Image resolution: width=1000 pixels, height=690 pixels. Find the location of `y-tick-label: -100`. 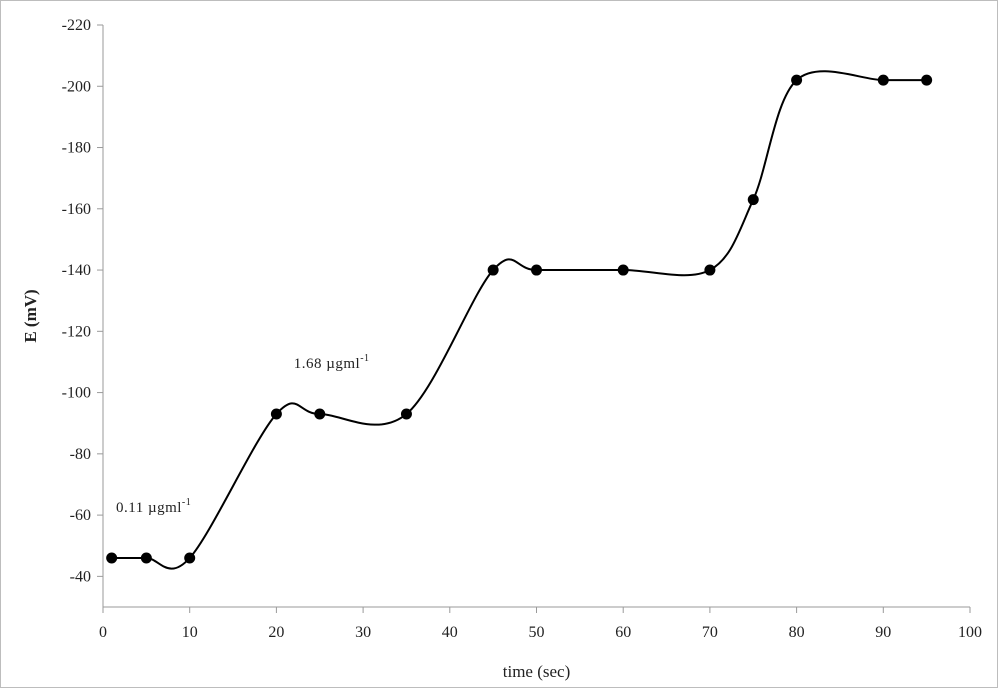

y-tick-label: -100 is located at coordinates (76, 393).